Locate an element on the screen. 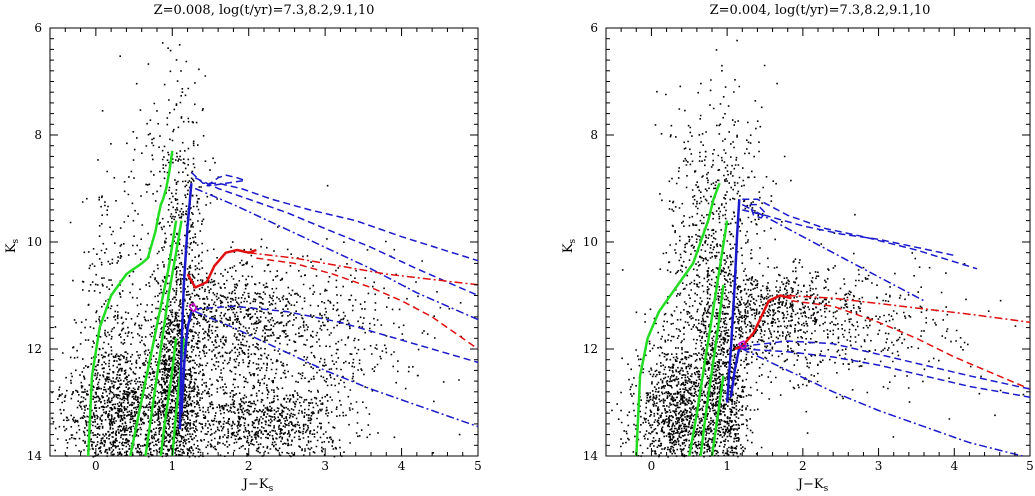 The width and height of the screenshot is (1035, 496). chart-title: Z=0.004, log(t/yr)=7.3,8.2,9.1,10 is located at coordinates (820, 10).